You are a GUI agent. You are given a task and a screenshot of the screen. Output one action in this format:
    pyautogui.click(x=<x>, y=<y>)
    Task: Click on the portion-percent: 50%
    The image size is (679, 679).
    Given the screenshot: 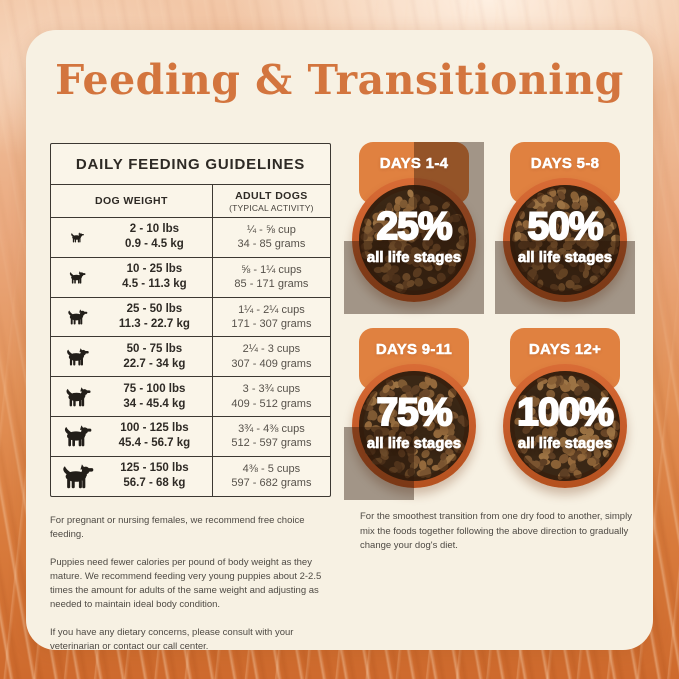 What is the action you would take?
    pyautogui.click(x=565, y=226)
    